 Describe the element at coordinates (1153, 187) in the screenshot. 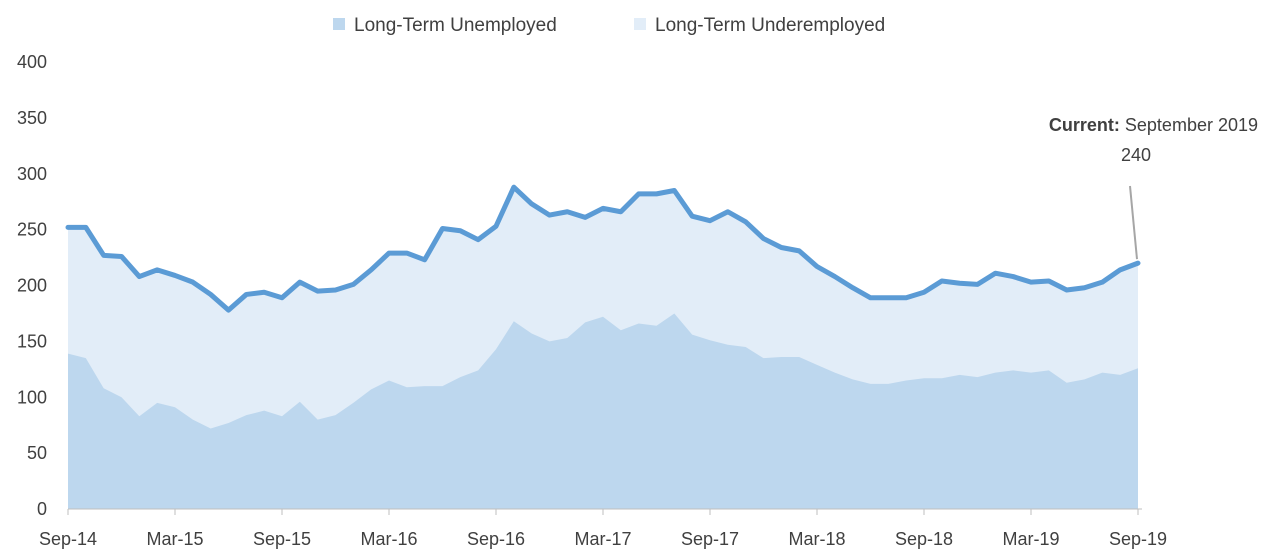

I see `current-annotation: Current: September 2019 240` at that location.